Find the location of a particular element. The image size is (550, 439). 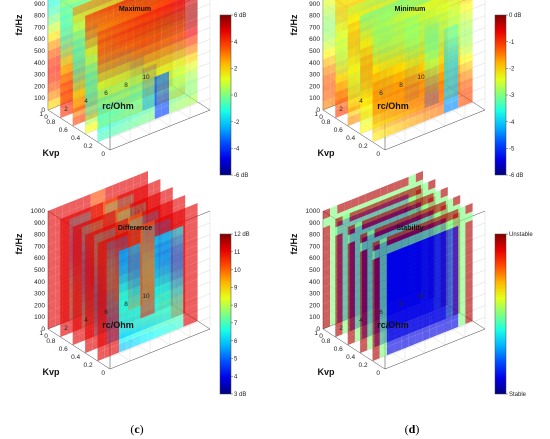

x-tick-label: 8 is located at coordinates (401, 304).